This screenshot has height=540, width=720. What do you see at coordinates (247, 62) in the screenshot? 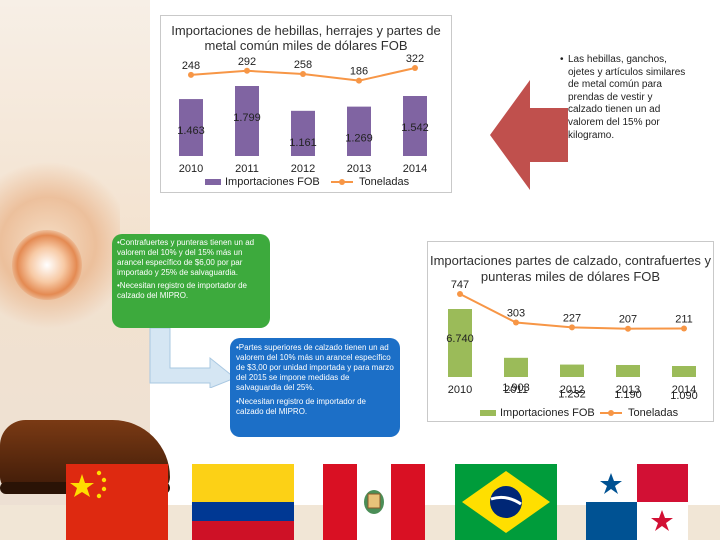
I see `line-data-label: 292` at bounding box center [247, 62].